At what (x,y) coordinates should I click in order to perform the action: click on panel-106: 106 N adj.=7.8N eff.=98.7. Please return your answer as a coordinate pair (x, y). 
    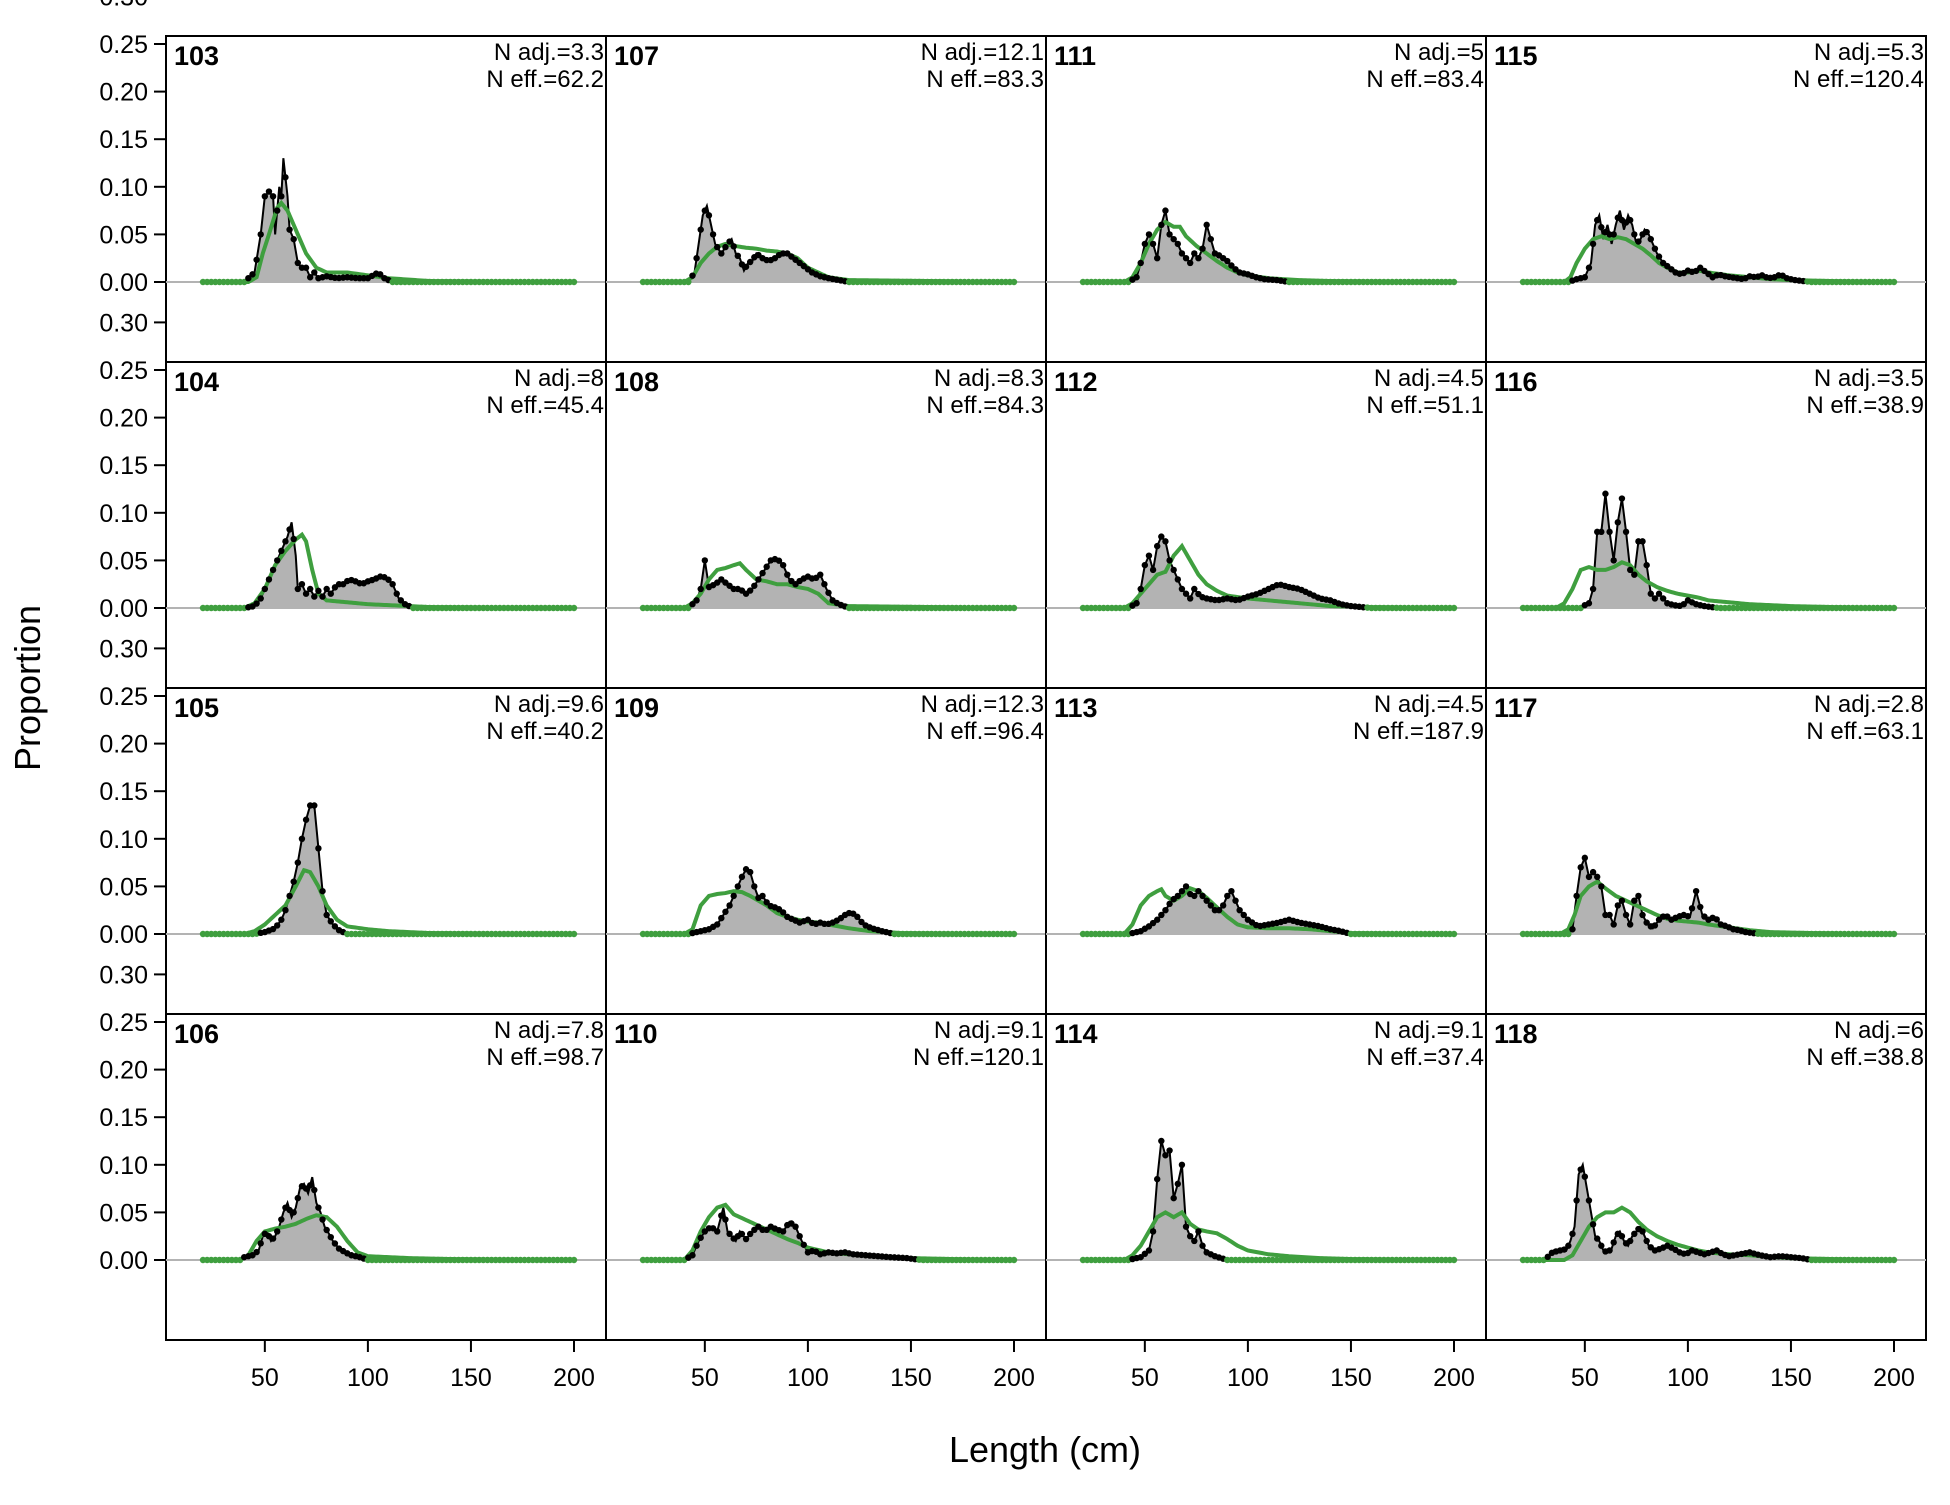
    Looking at the image, I should click on (386, 1177).